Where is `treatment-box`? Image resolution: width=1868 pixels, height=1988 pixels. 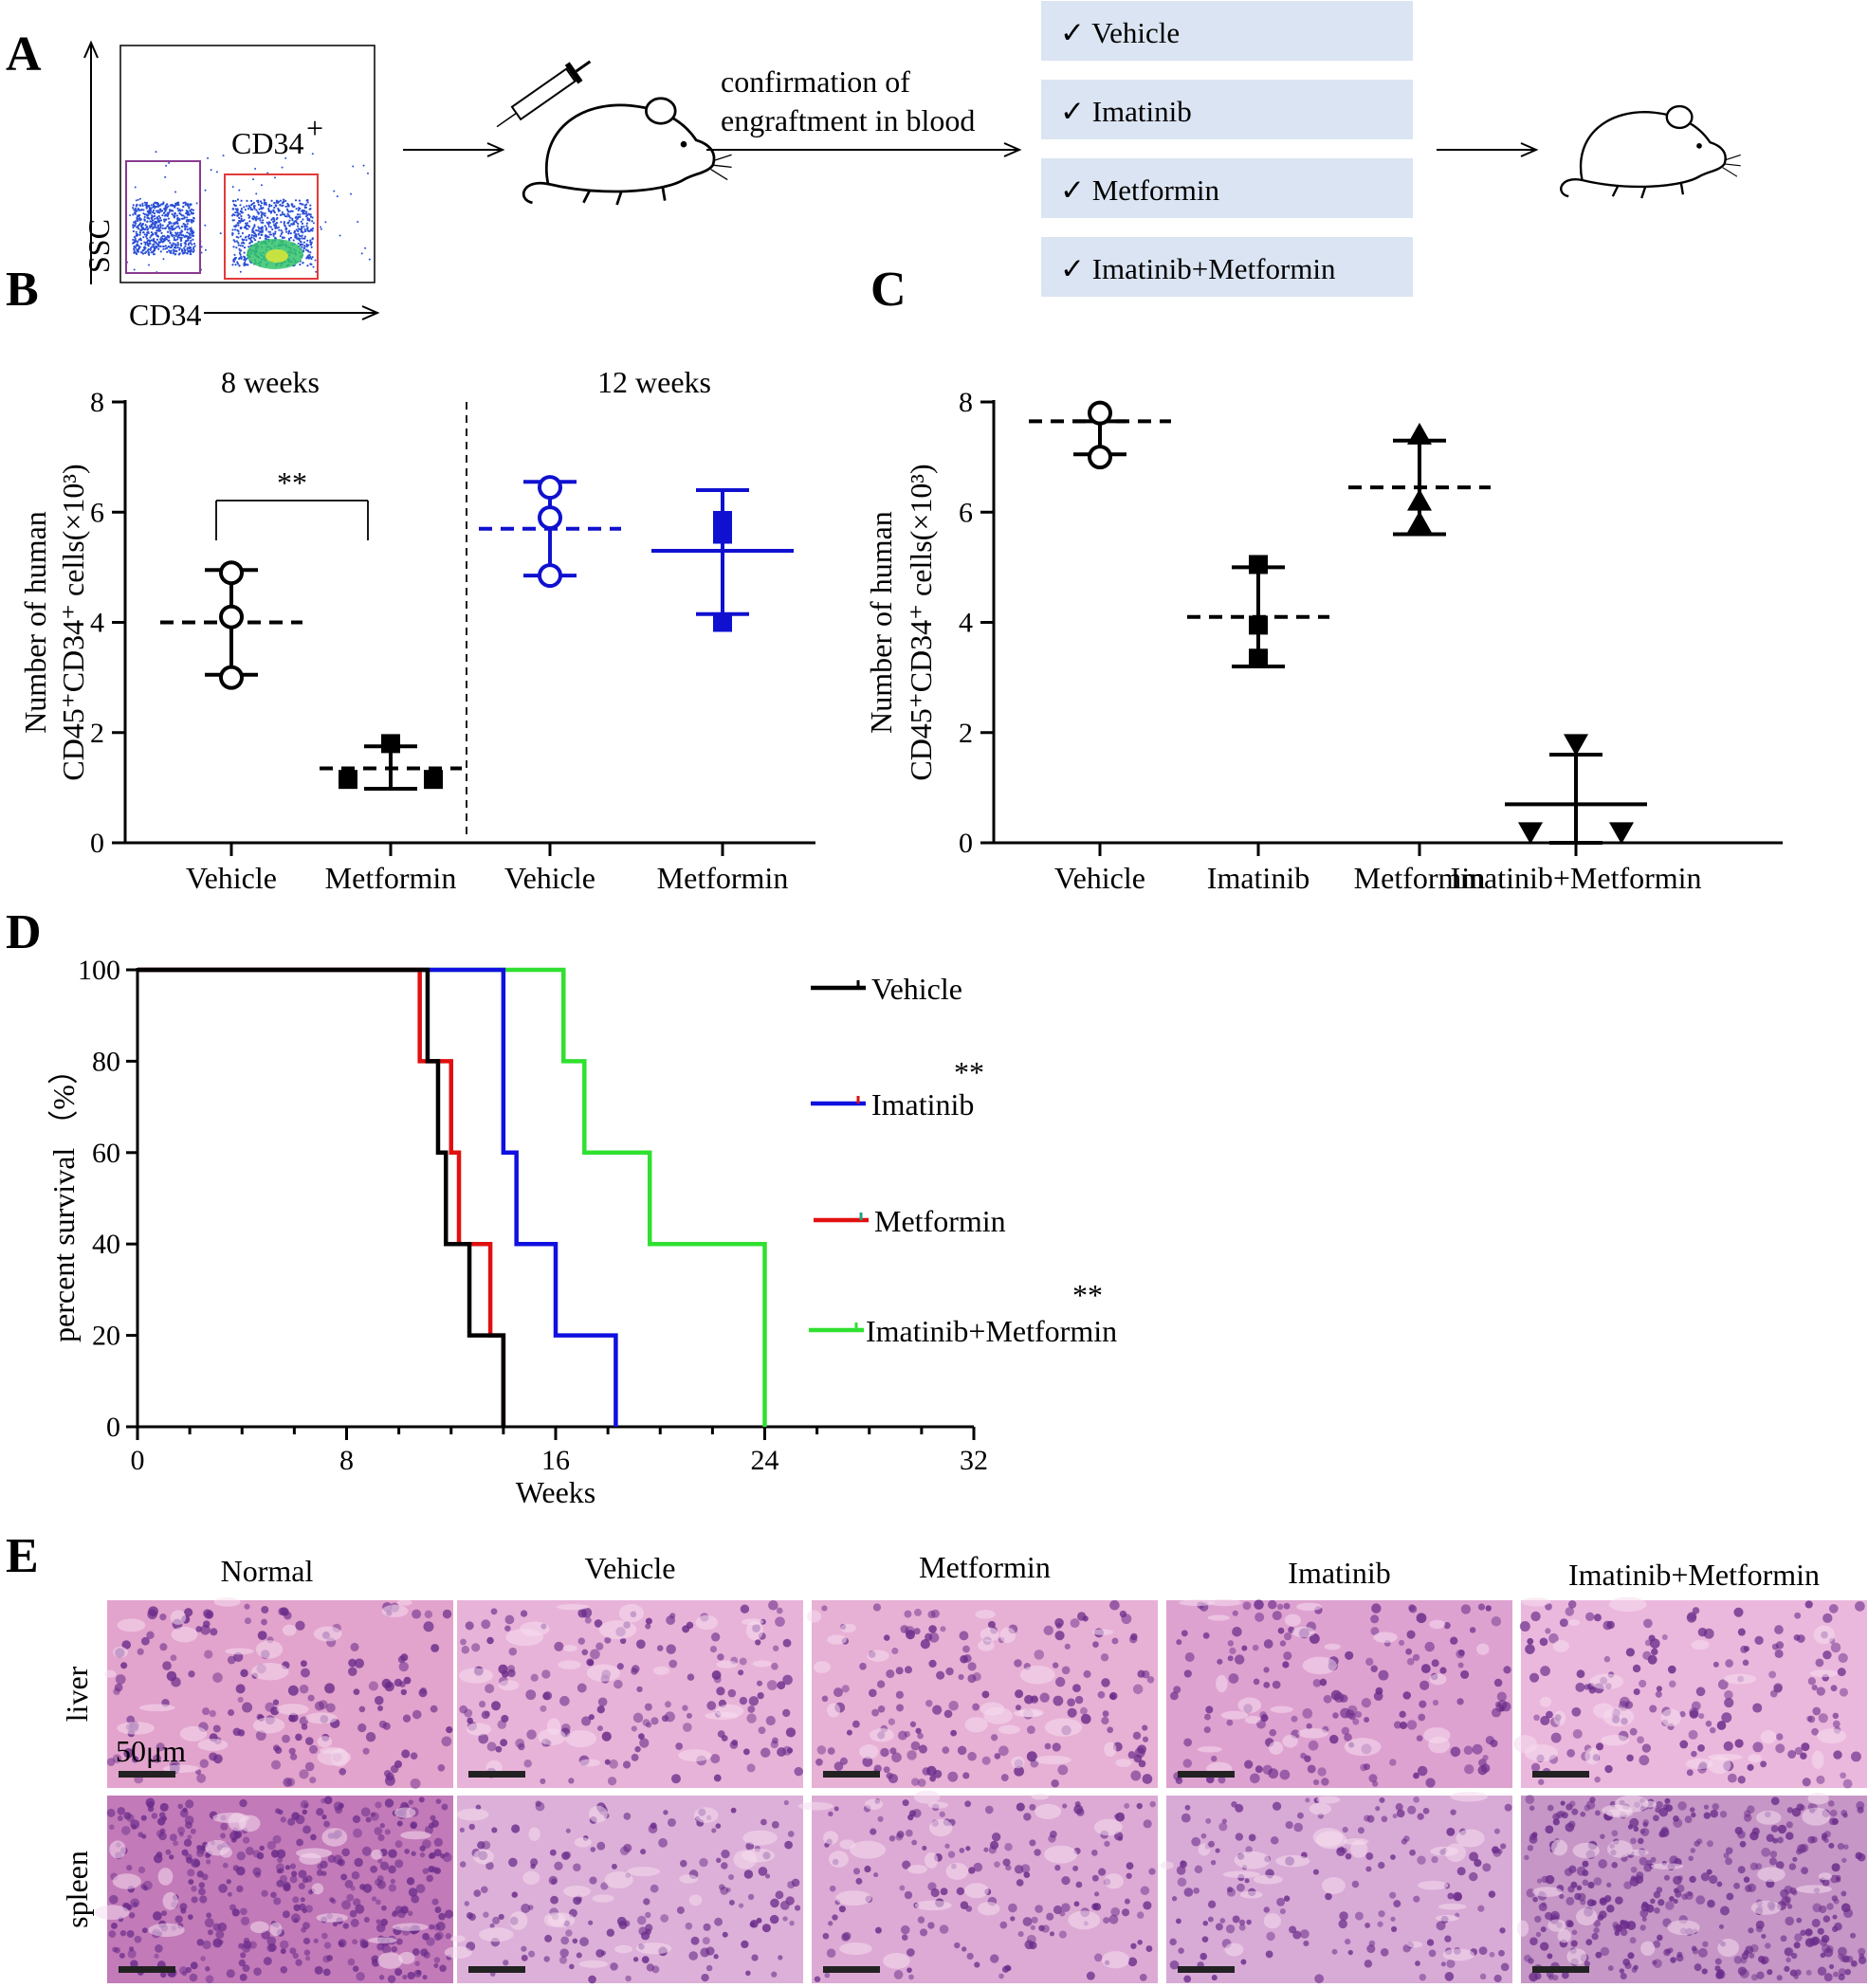
treatment-box is located at coordinates (1227, 188).